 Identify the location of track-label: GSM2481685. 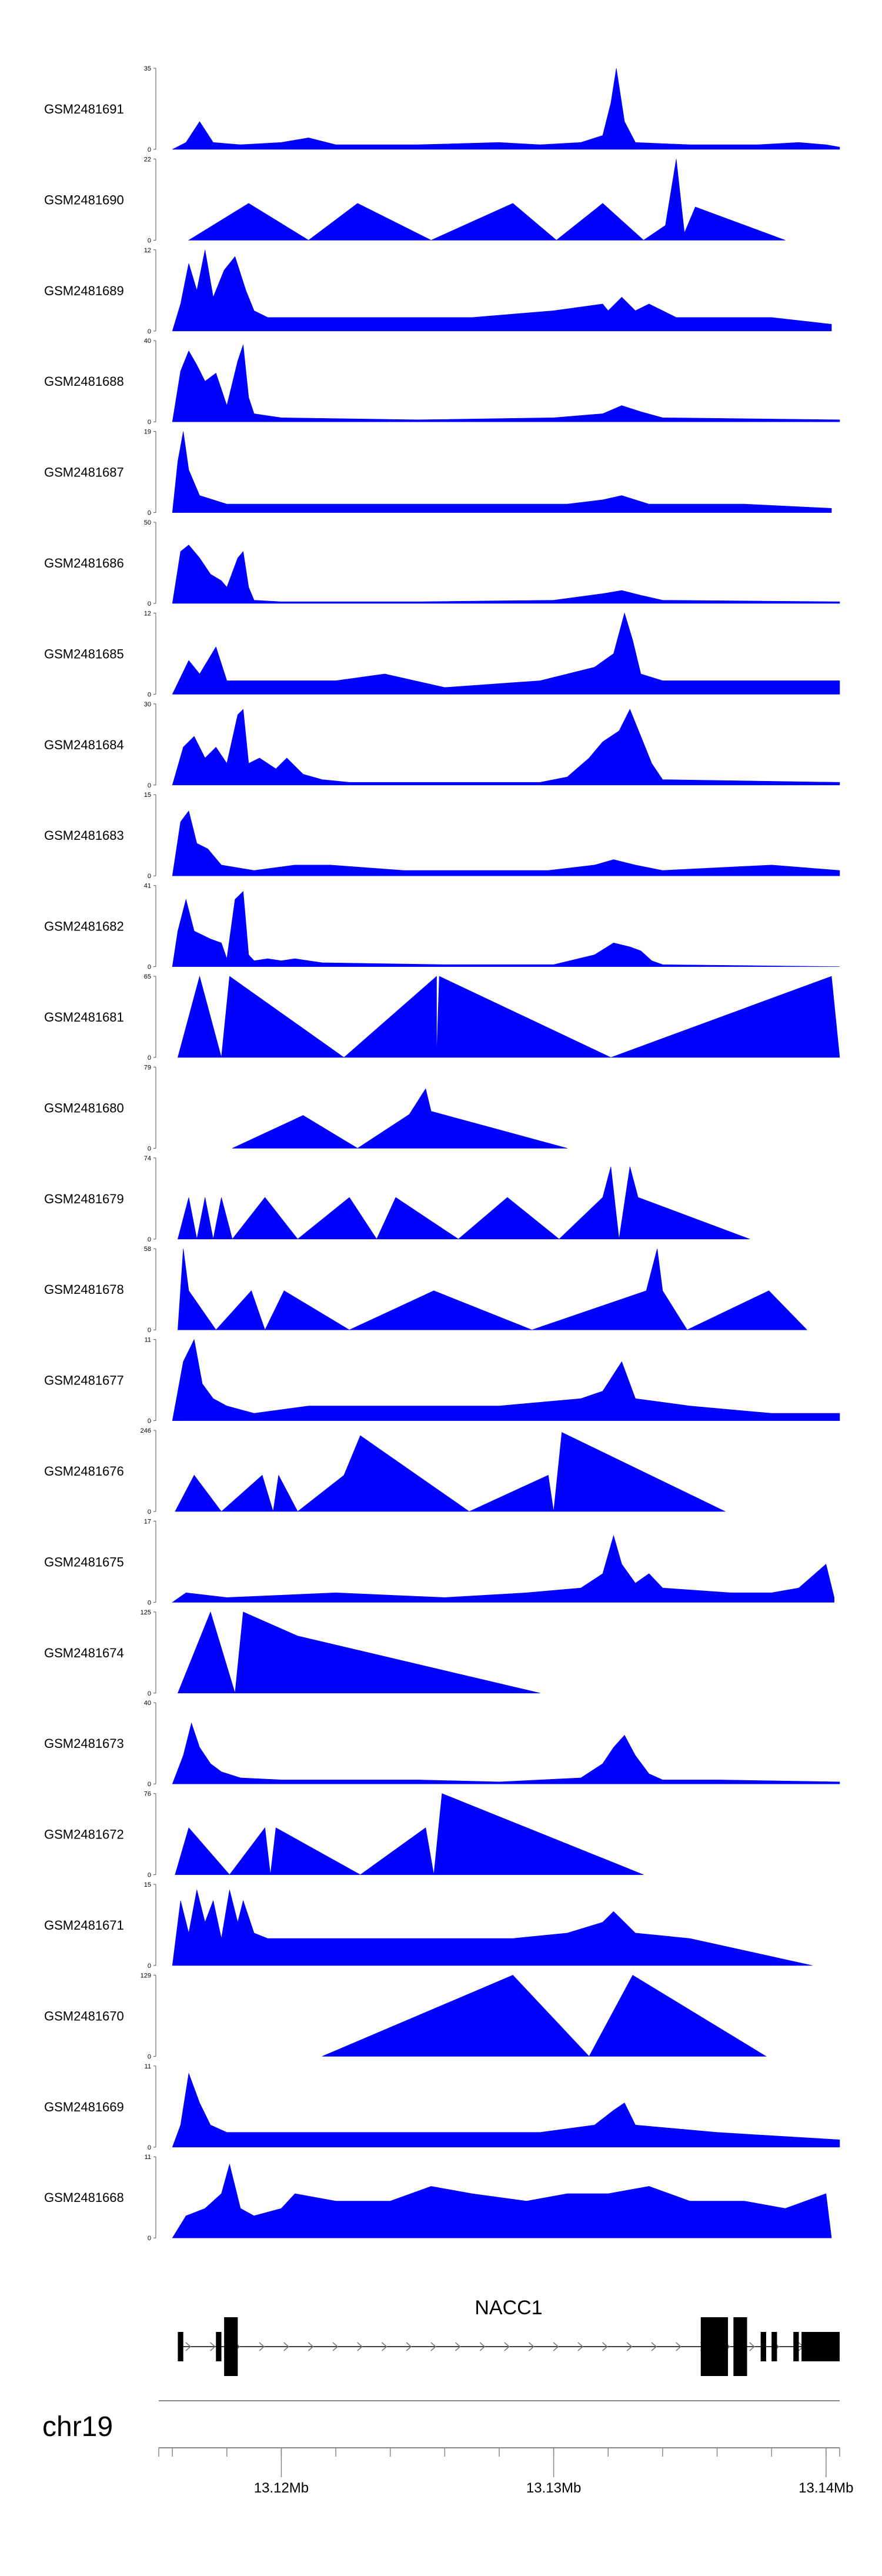
(84, 653).